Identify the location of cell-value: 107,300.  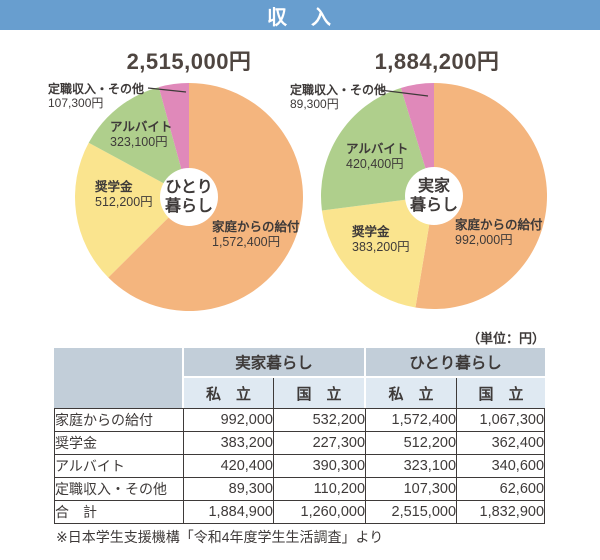
(412, 489).